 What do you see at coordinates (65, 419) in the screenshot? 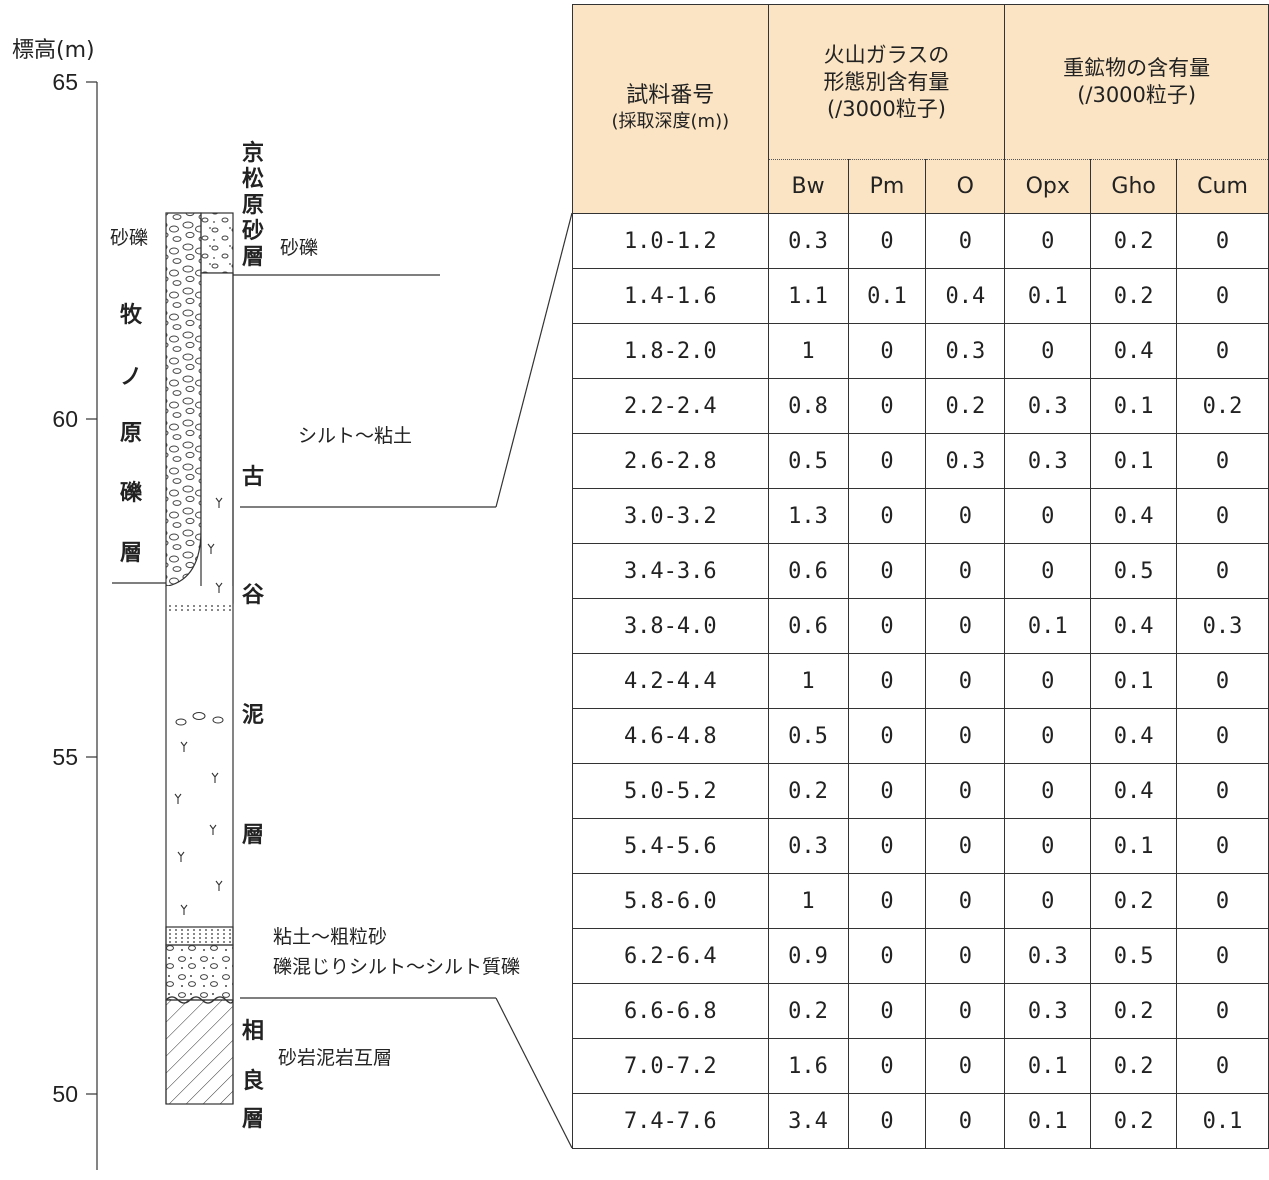
I see `y-tick-label: 60` at bounding box center [65, 419].